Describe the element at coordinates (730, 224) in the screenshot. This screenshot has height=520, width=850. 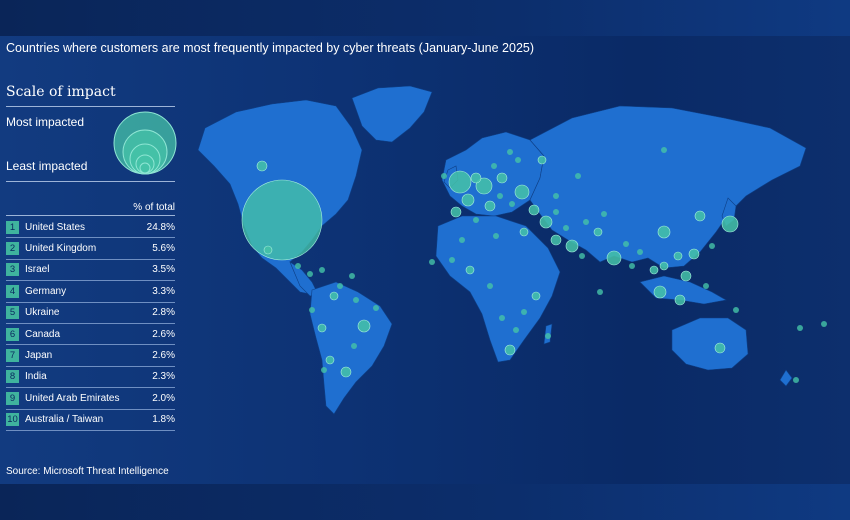
I see `bubble-japan` at that location.